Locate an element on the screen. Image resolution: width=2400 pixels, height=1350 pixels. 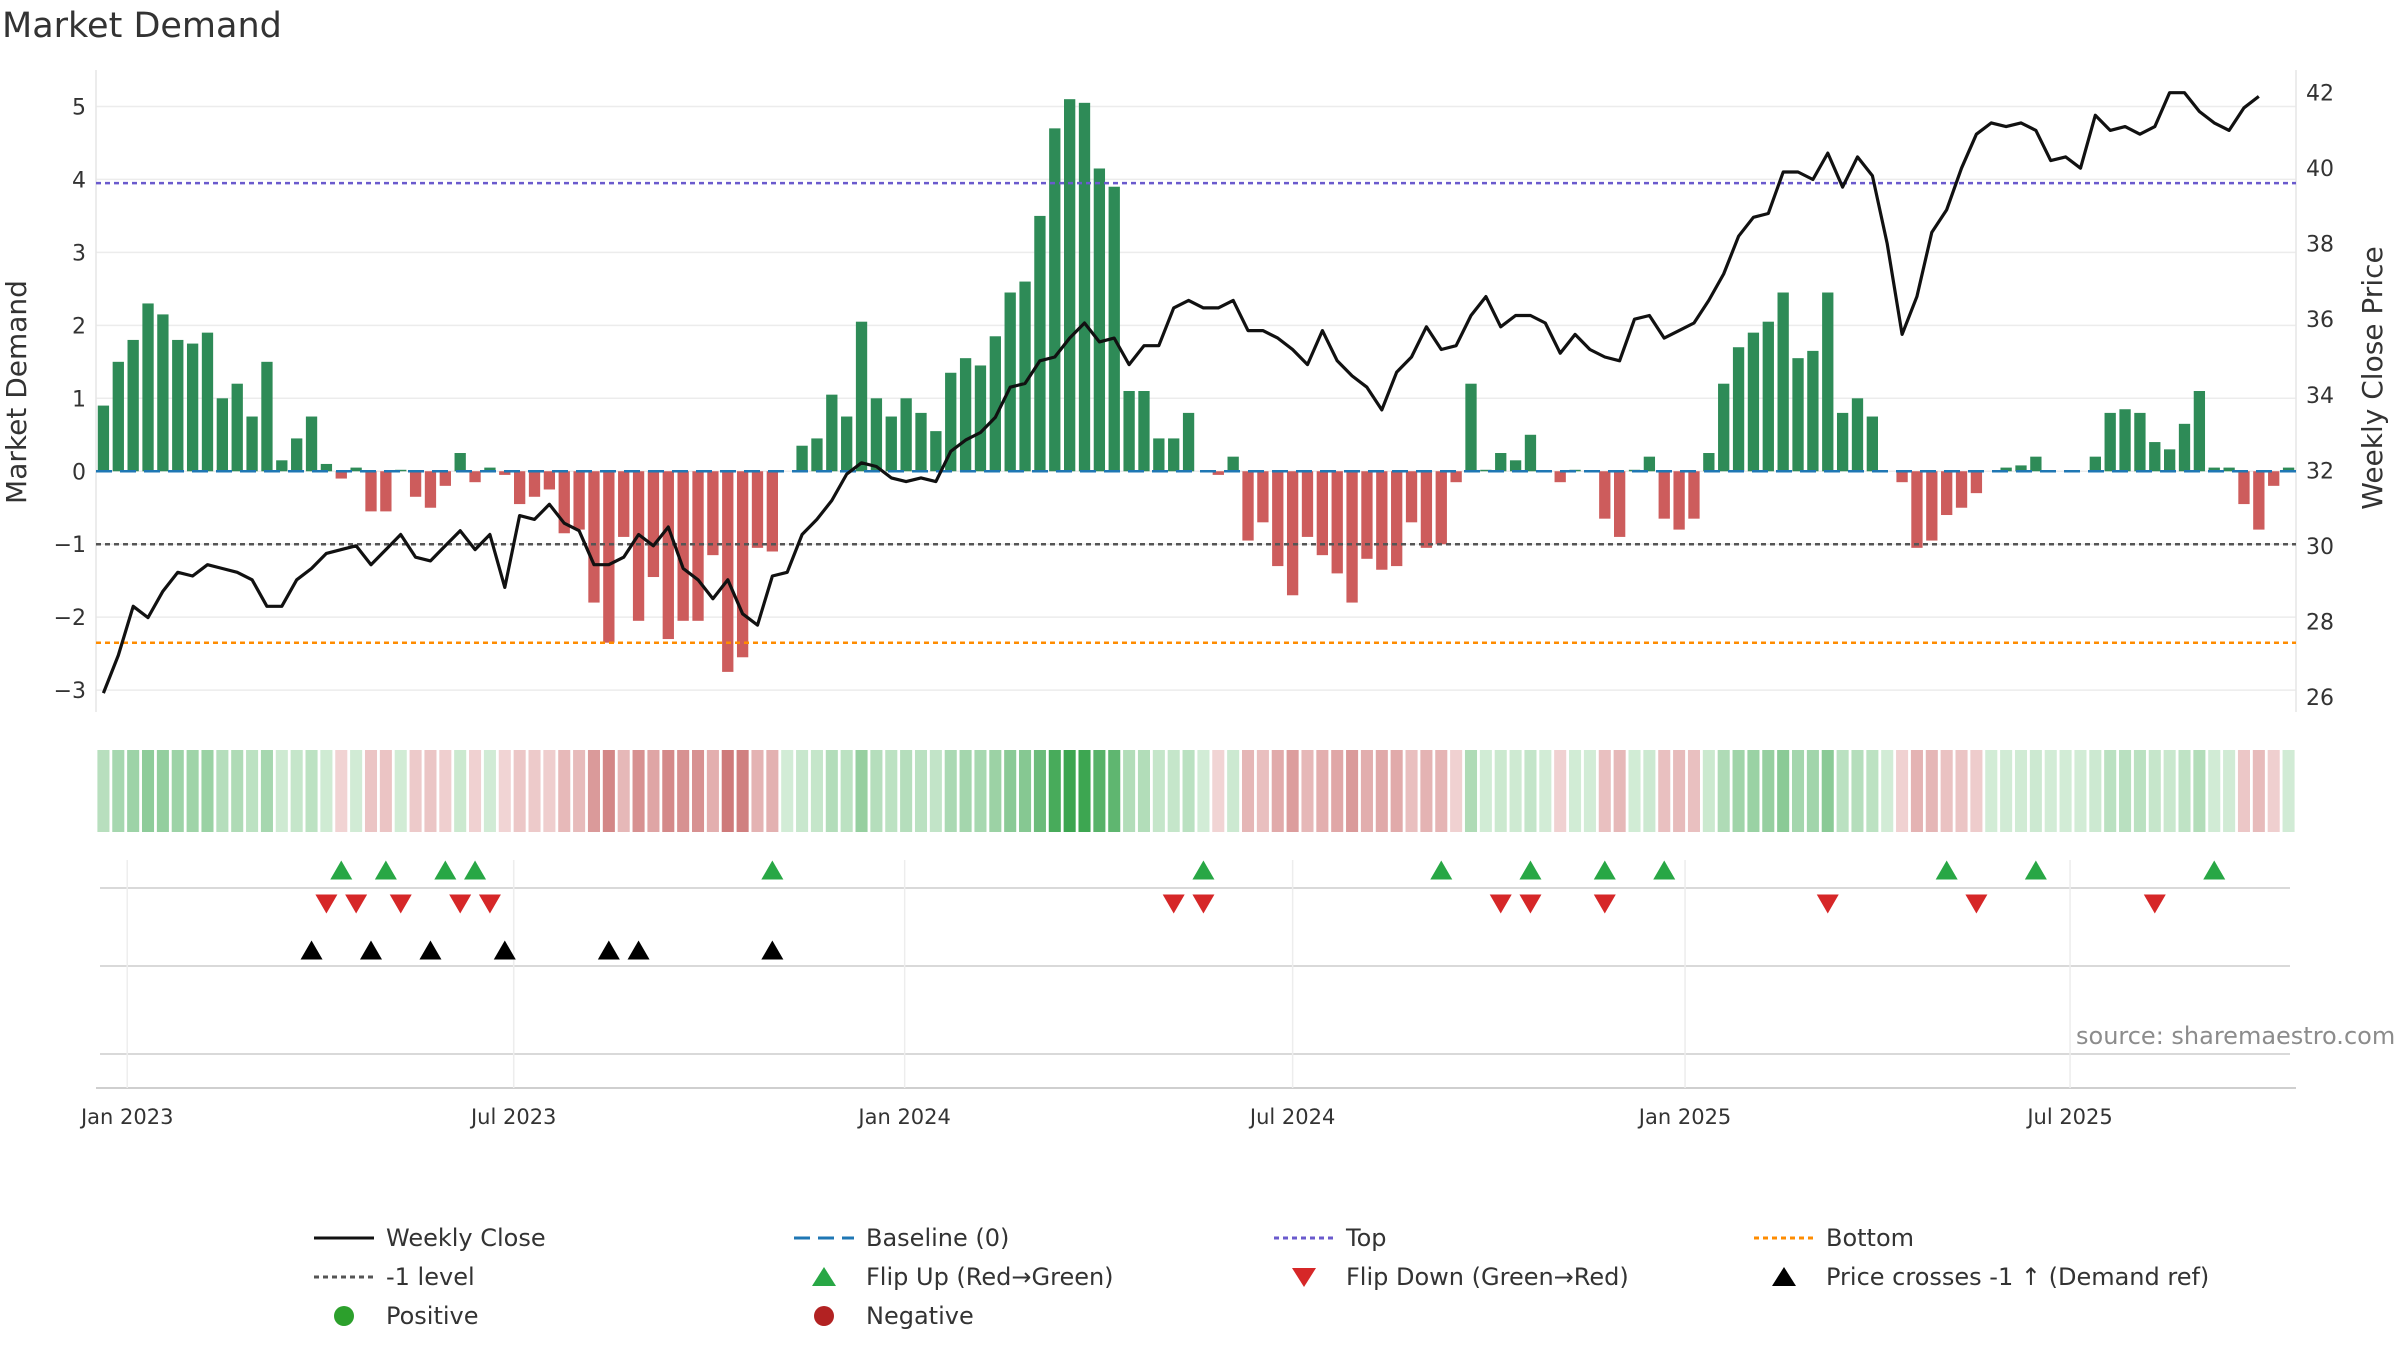
y2-tick-label: 38 is located at coordinates (2320, 245).